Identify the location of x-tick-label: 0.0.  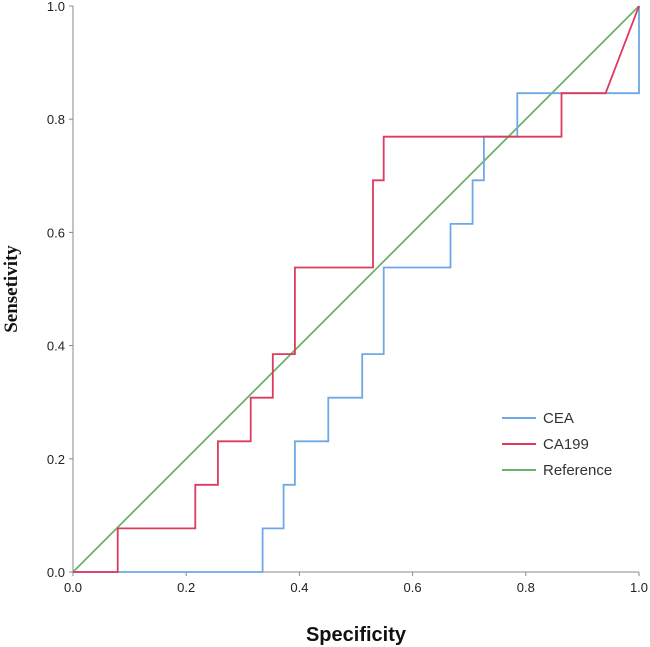
(73, 587).